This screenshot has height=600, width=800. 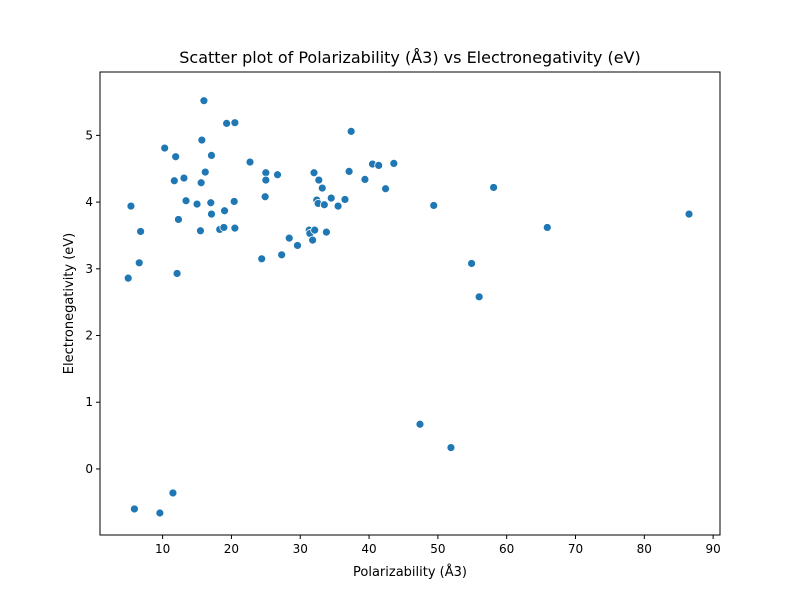 What do you see at coordinates (231, 549) in the screenshot?
I see `x-tick-label: 20` at bounding box center [231, 549].